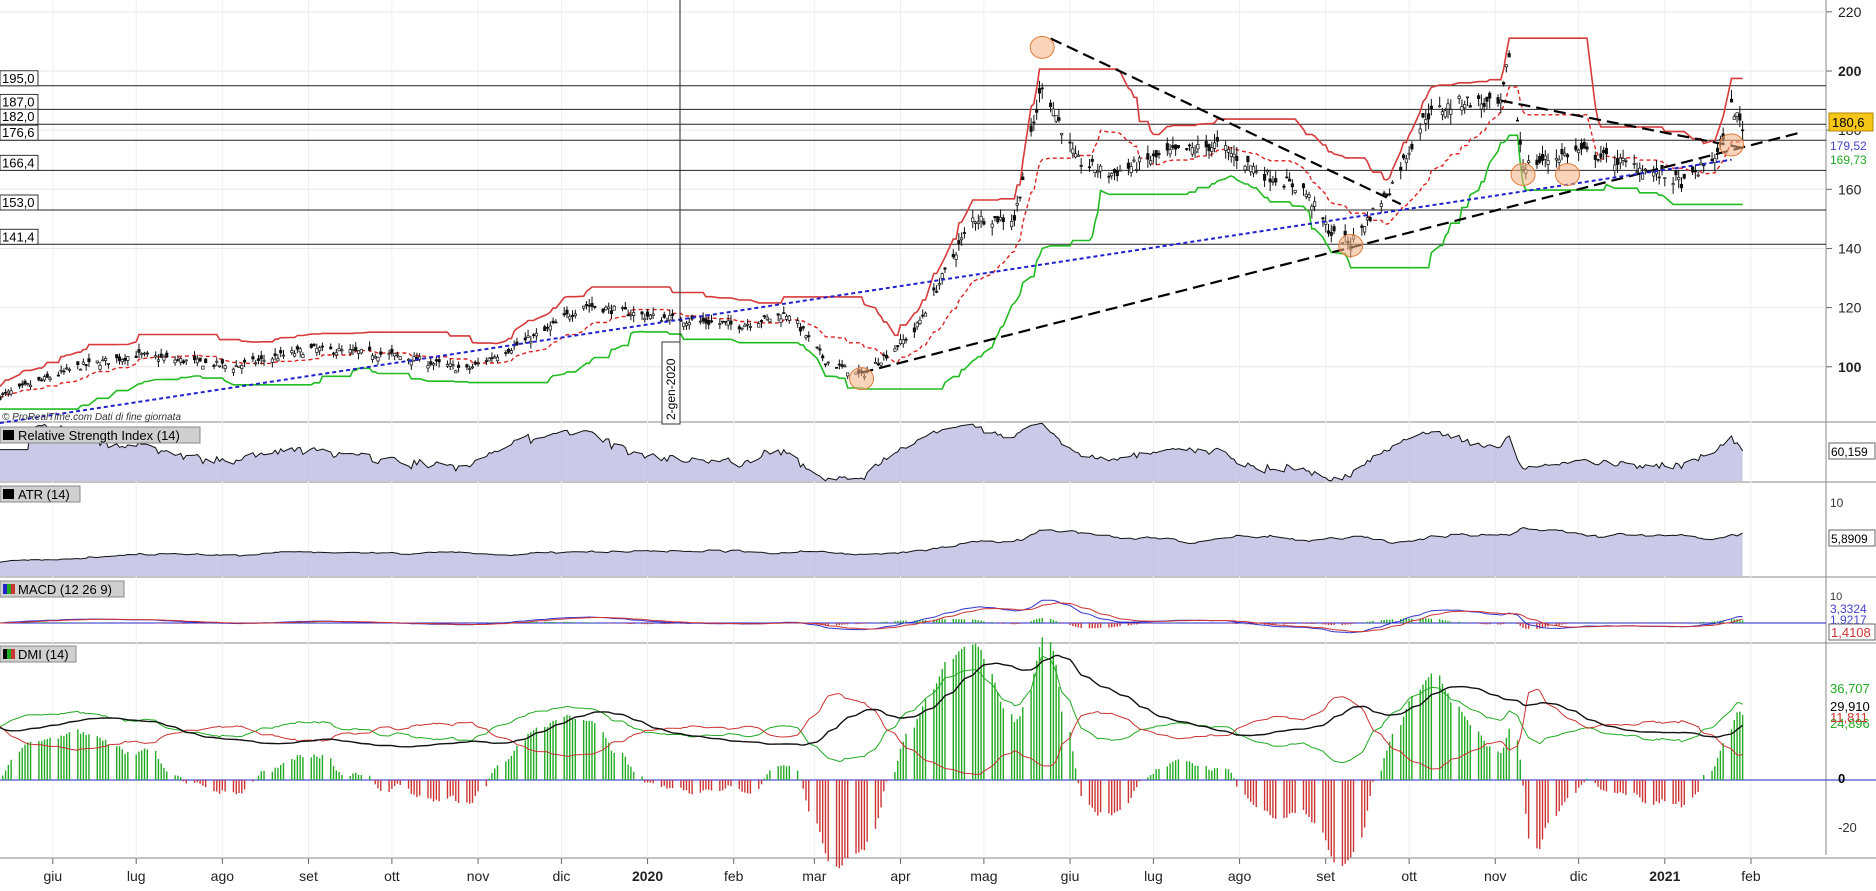 The width and height of the screenshot is (1876, 891). I want to click on credit-text: © ProRealTime.com Dati di fine giornata, so click(91, 417).